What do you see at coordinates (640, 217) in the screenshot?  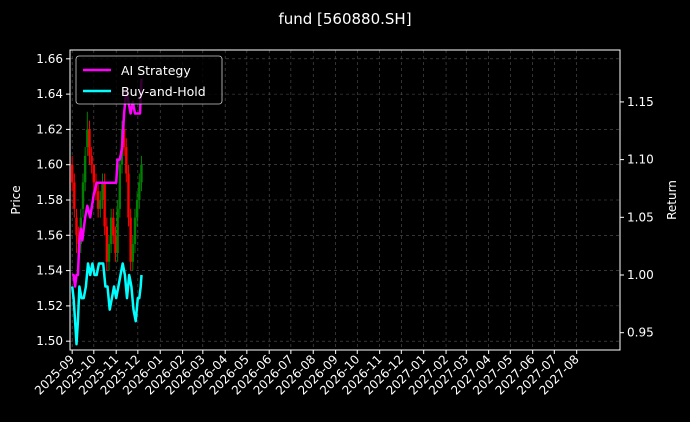 I see `y-right-tick-label: 1.05` at bounding box center [640, 217].